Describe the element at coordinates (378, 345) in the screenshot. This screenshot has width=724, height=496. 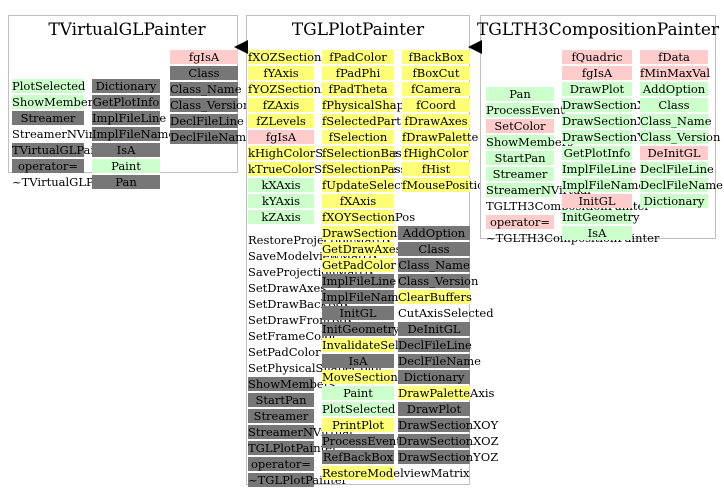
I see `member-cell: InvalidateSelection` at that location.